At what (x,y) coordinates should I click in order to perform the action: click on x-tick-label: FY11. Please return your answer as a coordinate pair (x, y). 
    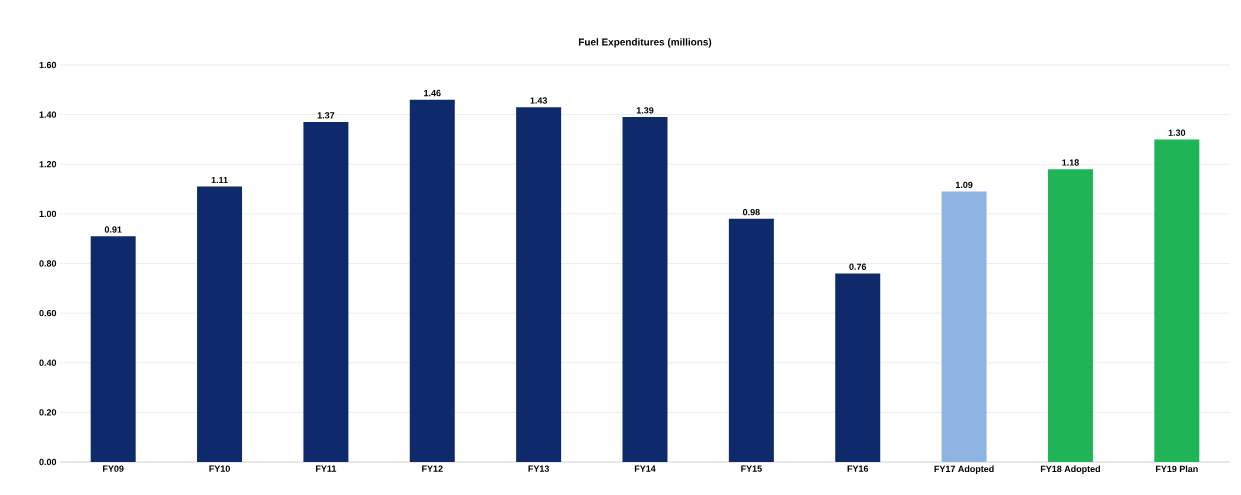
    Looking at the image, I should click on (326, 468).